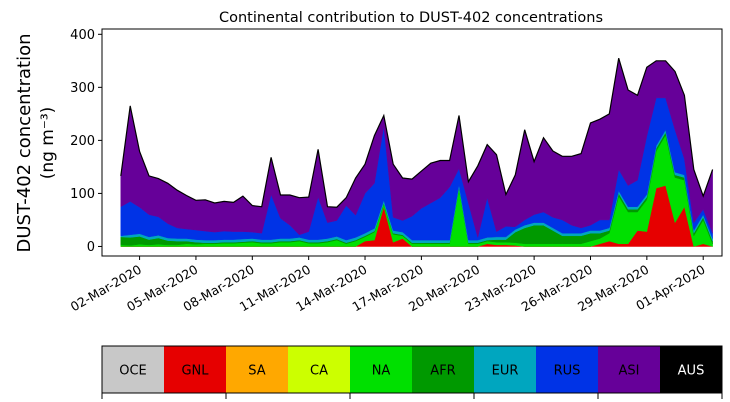  I want to click on y-tick-label: 100, so click(82, 194).